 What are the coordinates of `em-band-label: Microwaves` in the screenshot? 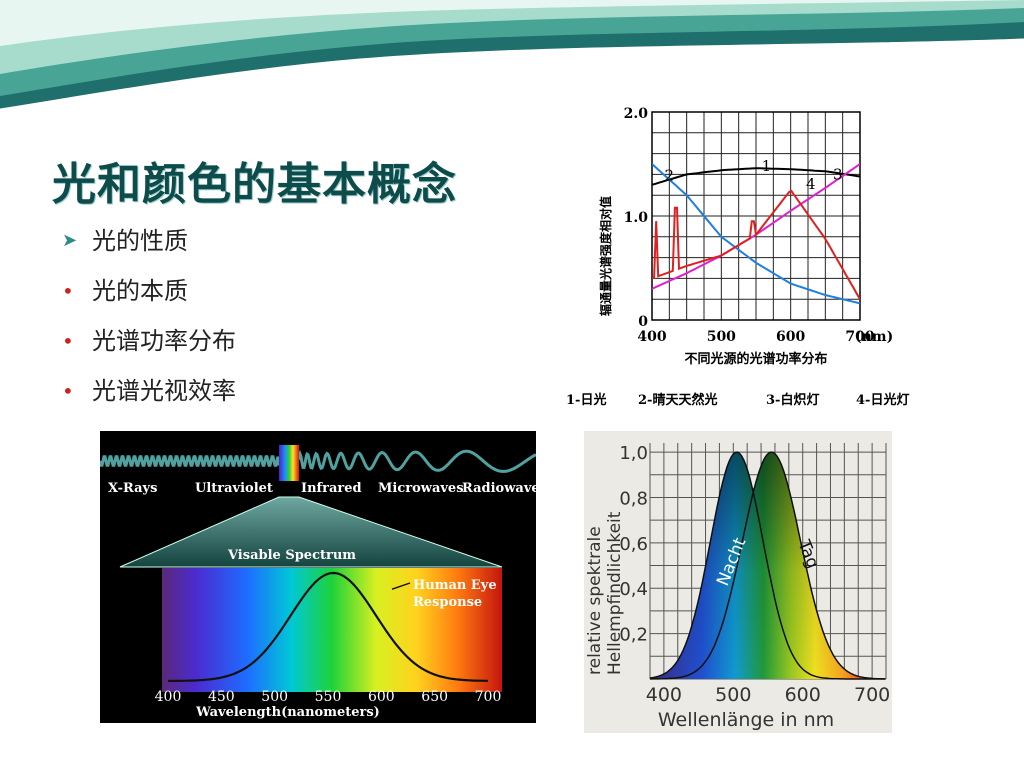 It's located at (421, 488).